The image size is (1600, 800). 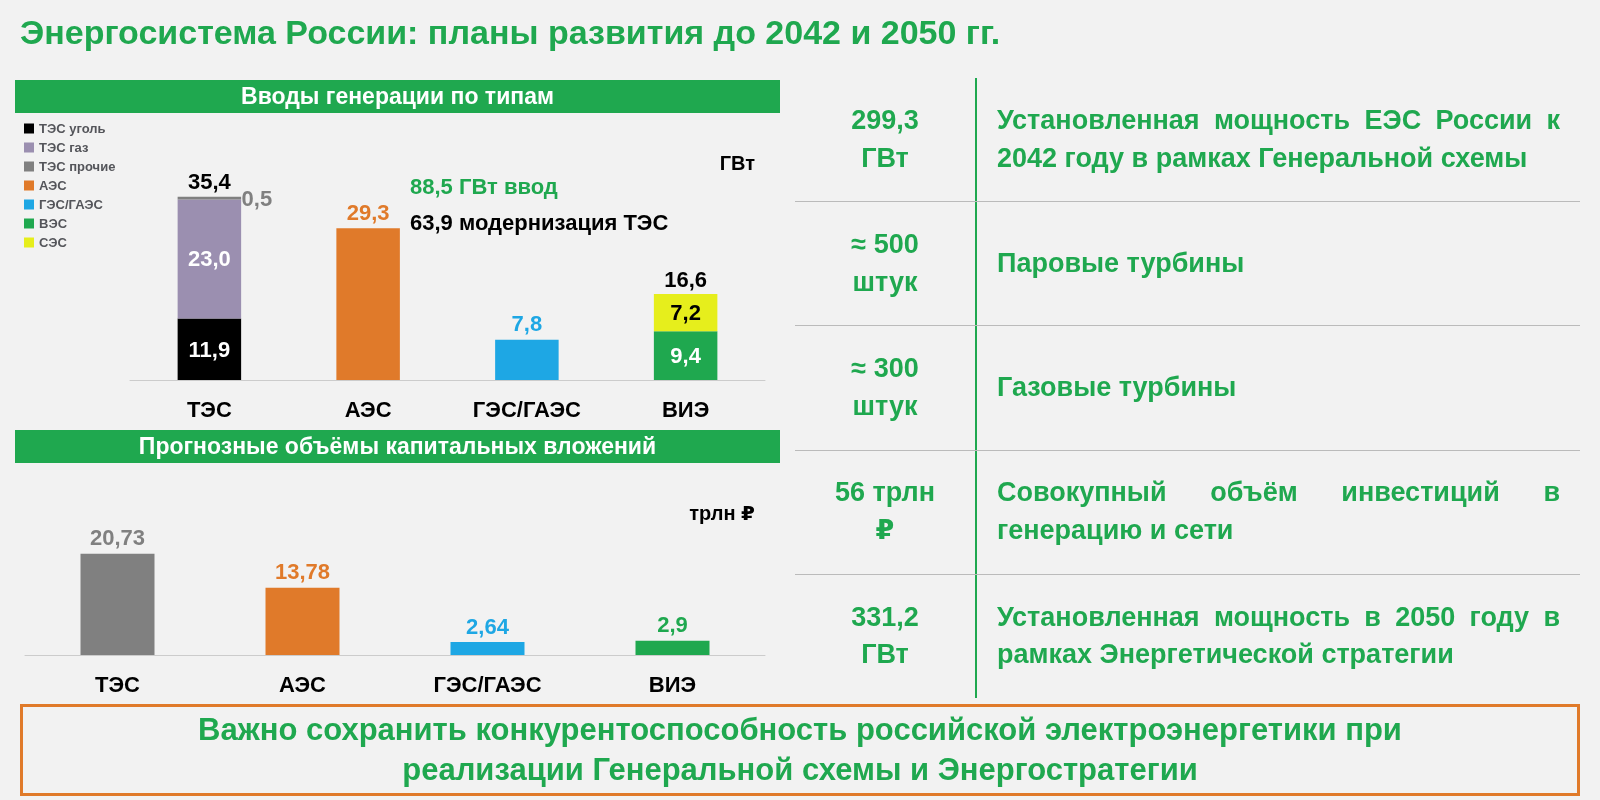 I want to click on total-label: 16,6, so click(x=686, y=279).